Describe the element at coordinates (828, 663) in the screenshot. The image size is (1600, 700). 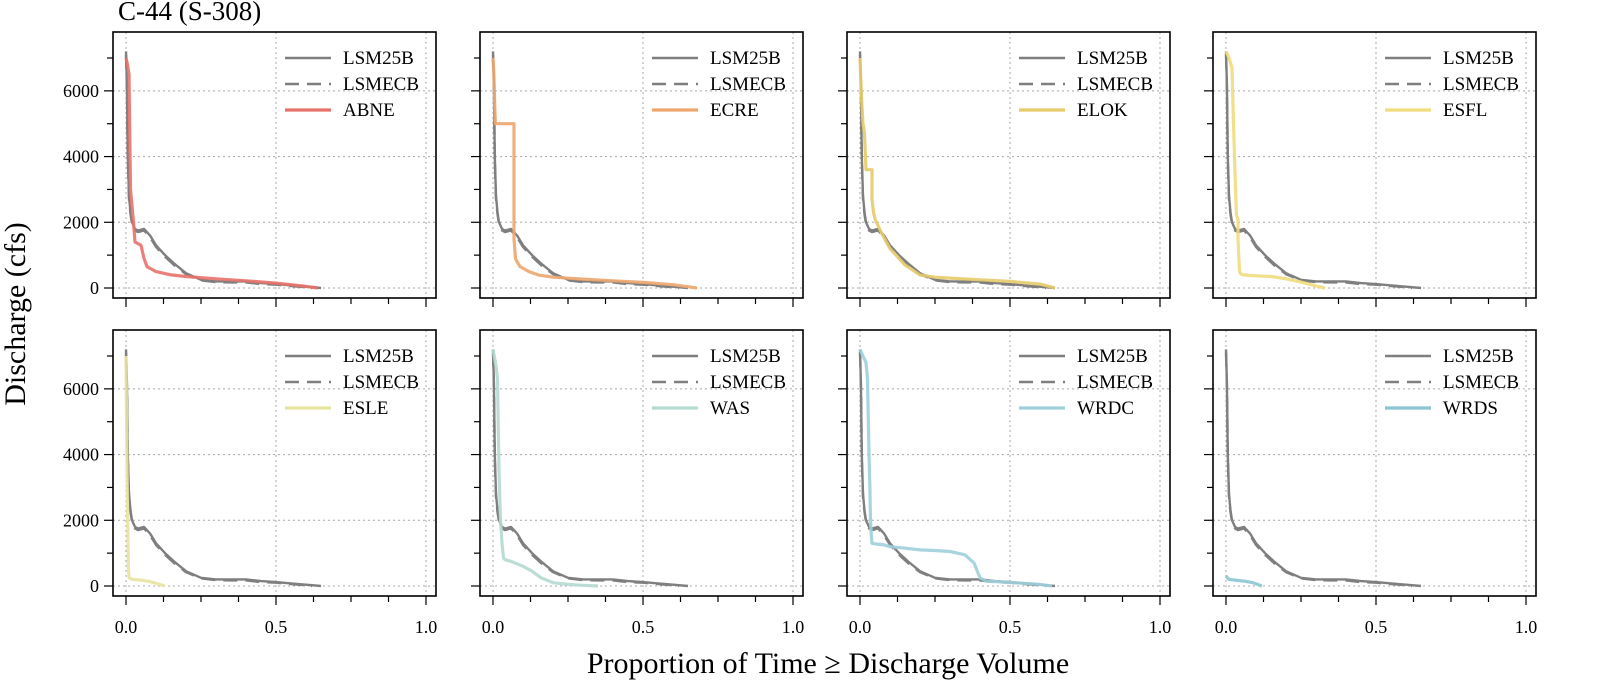
I see `x-axis-label: Proportion of Time ≥ Discharge Volume` at that location.